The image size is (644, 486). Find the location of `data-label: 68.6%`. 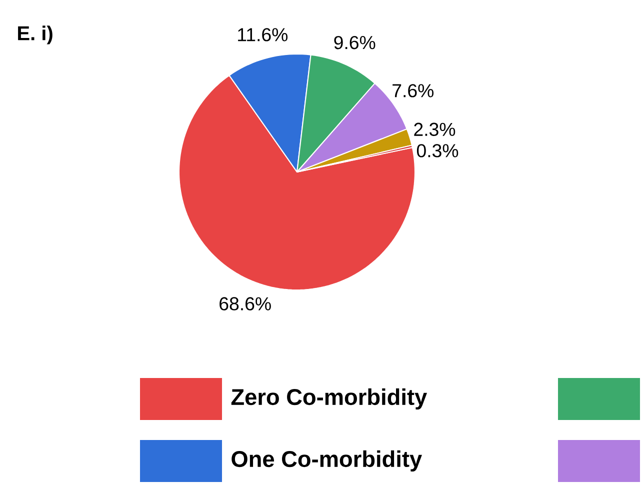

data-label: 68.6% is located at coordinates (245, 303).